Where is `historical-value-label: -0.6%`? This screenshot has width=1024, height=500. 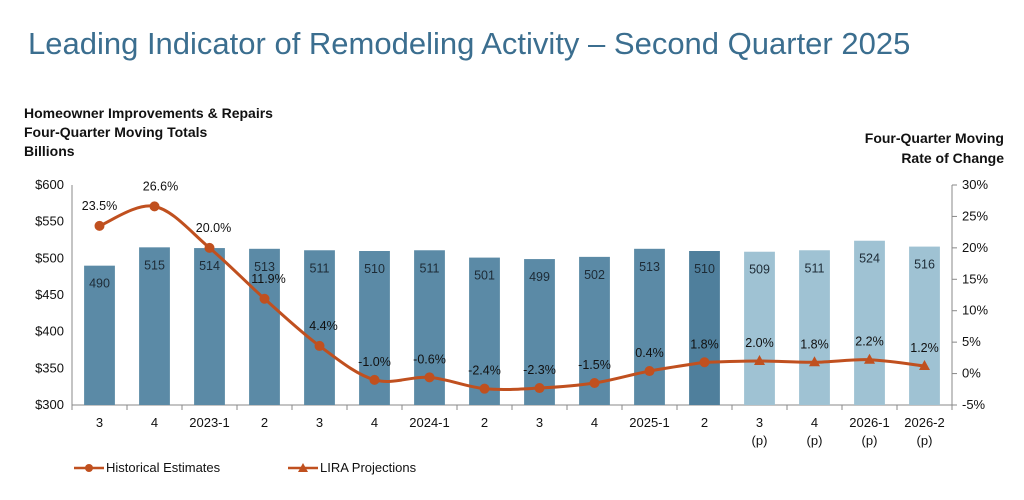
historical-value-label: -0.6% is located at coordinates (429, 359).